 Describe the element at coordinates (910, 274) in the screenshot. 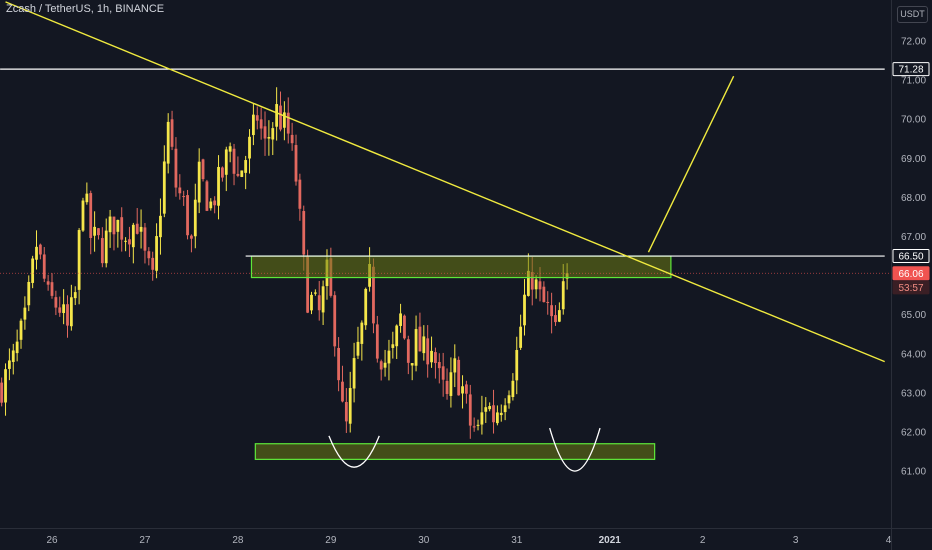

I see `price-label: 66.06` at that location.